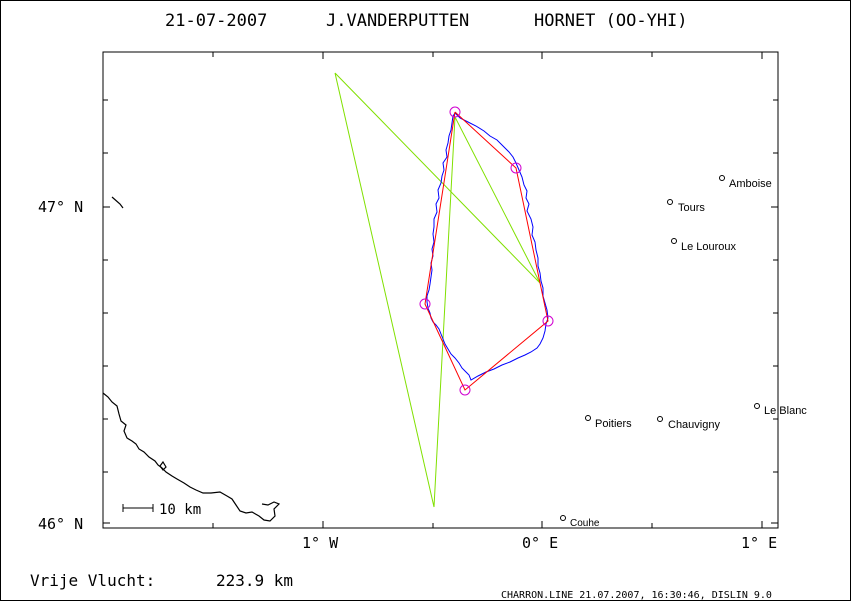 This screenshot has height=603, width=853. Describe the element at coordinates (759, 543) in the screenshot. I see `lon-label-1e: 1° E` at that location.